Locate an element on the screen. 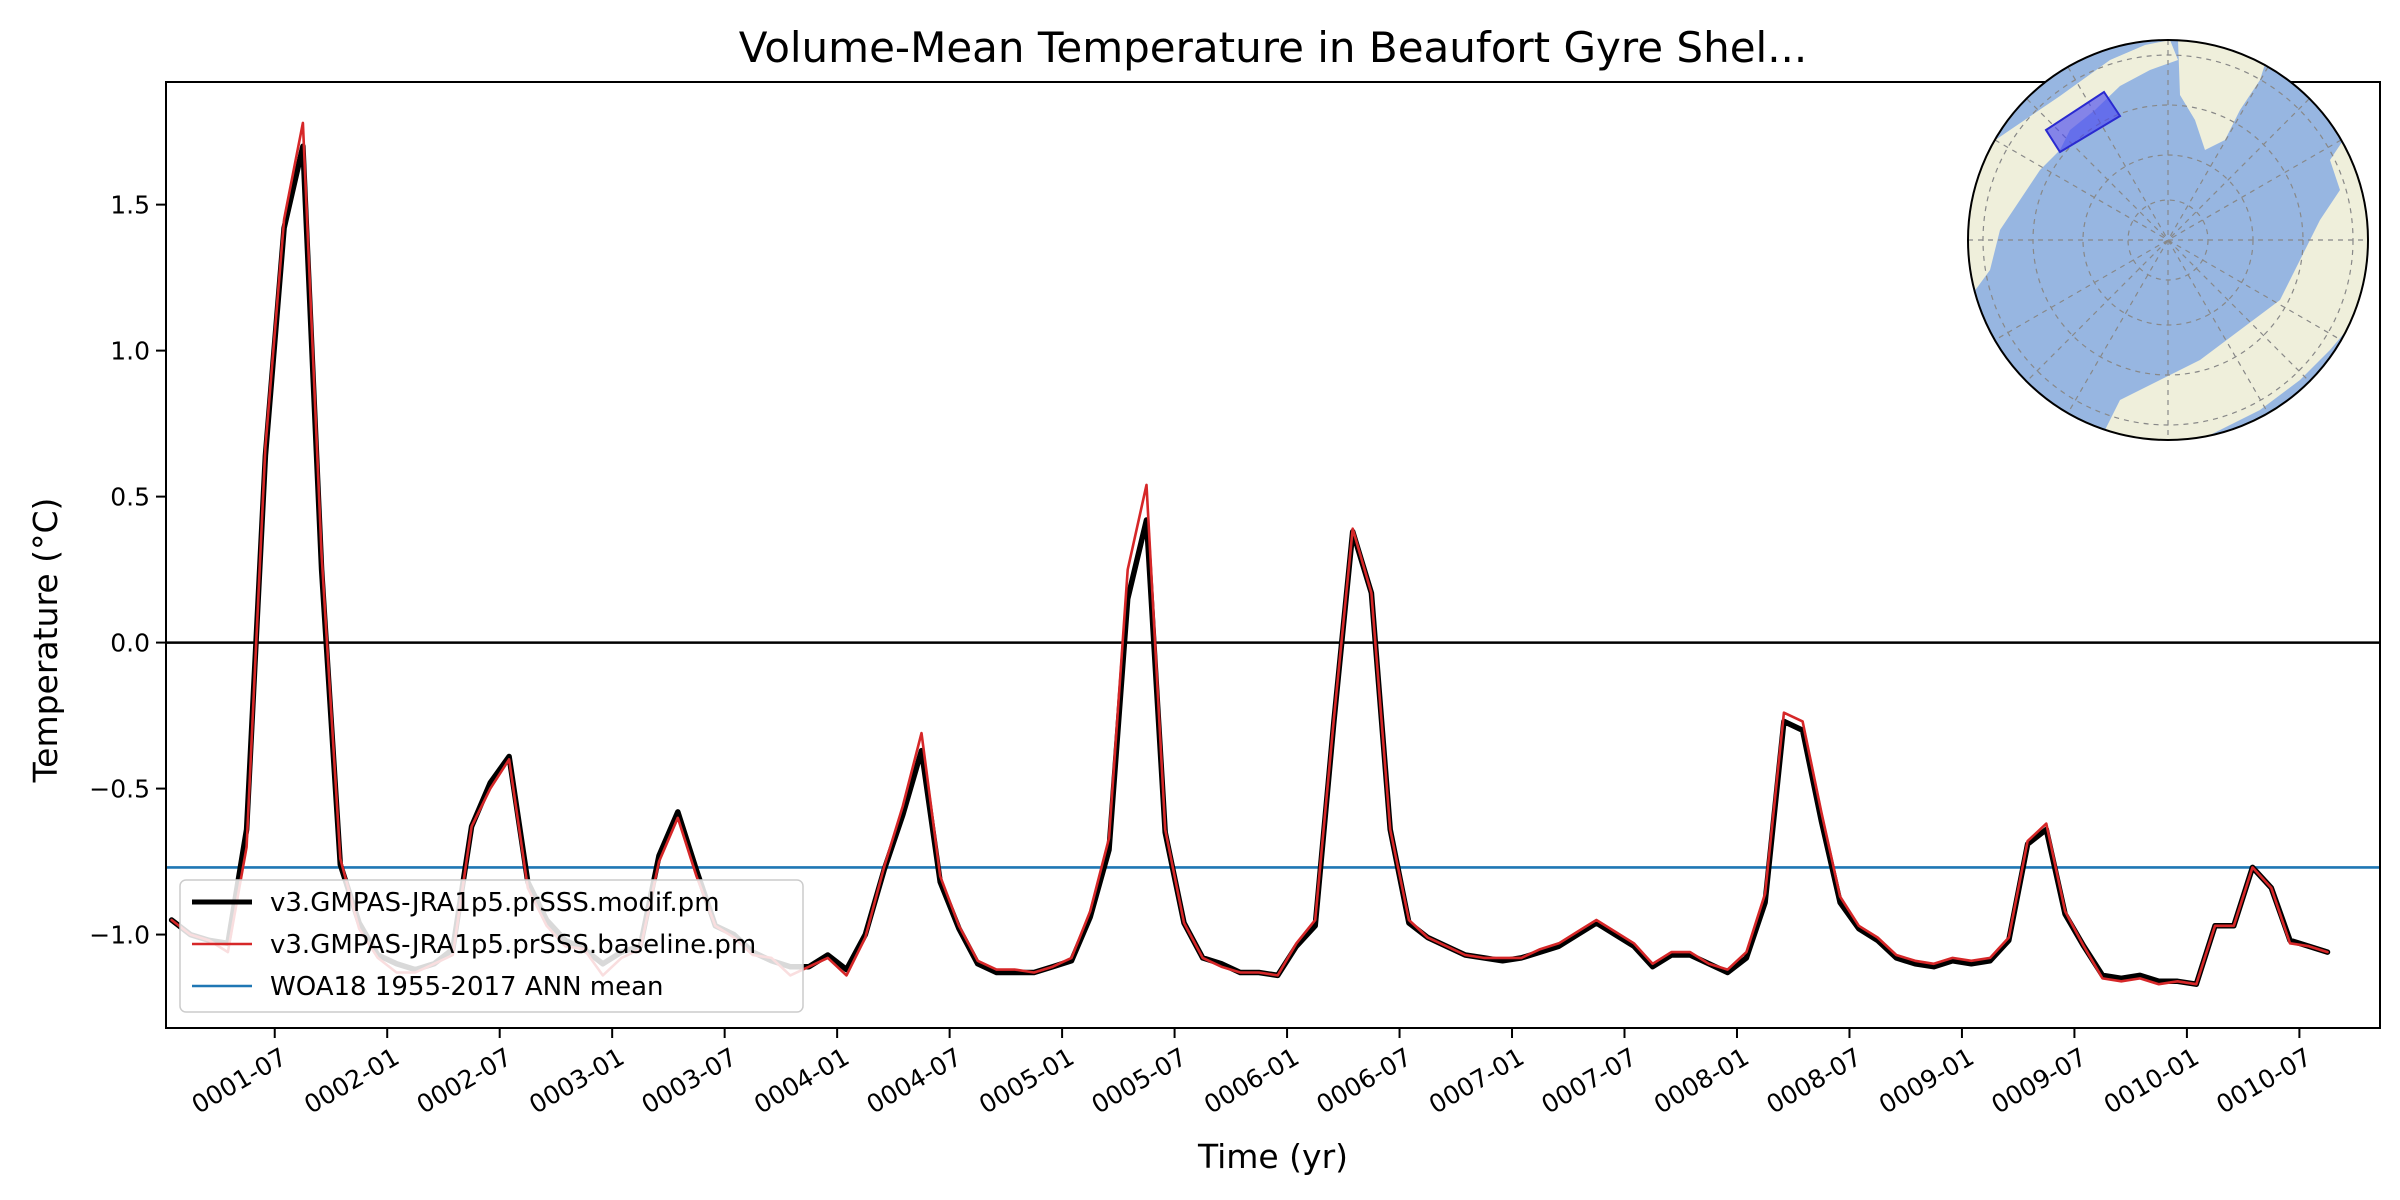  x-tick-label: 0002-01 is located at coordinates (351, 1080).